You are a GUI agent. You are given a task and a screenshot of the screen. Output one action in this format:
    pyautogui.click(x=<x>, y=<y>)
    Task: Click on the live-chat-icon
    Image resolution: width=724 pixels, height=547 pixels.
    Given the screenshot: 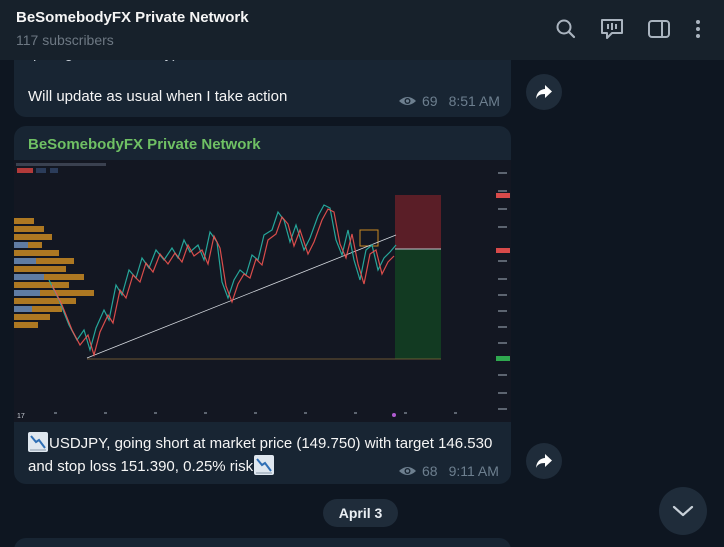 What is the action you would take?
    pyautogui.click(x=612, y=29)
    